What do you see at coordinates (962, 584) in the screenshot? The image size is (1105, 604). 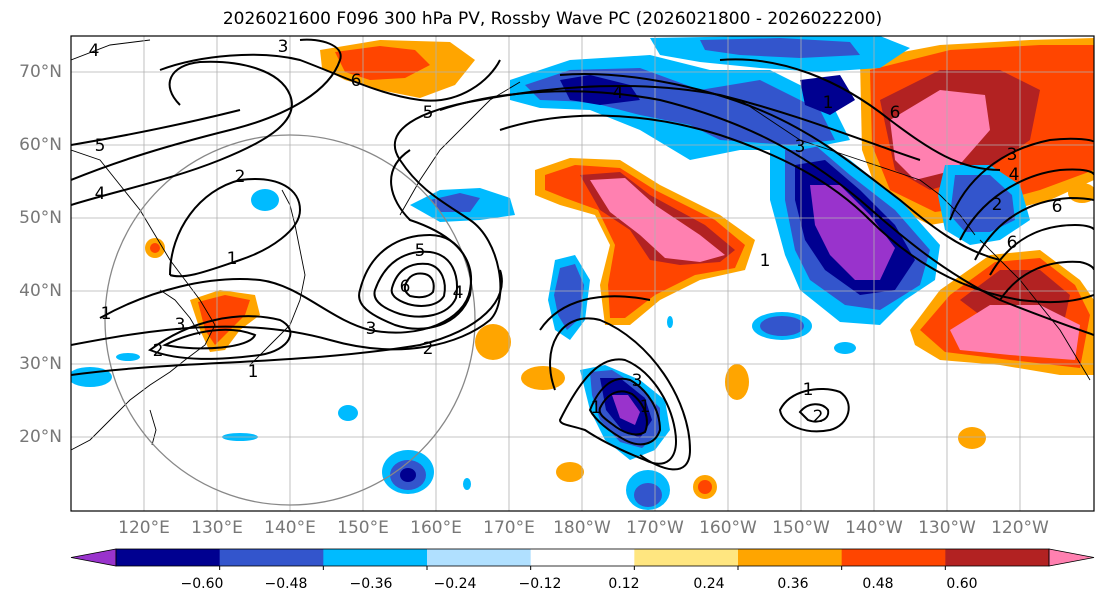 I see `colorbar-tick-label: 0.60` at bounding box center [962, 584].